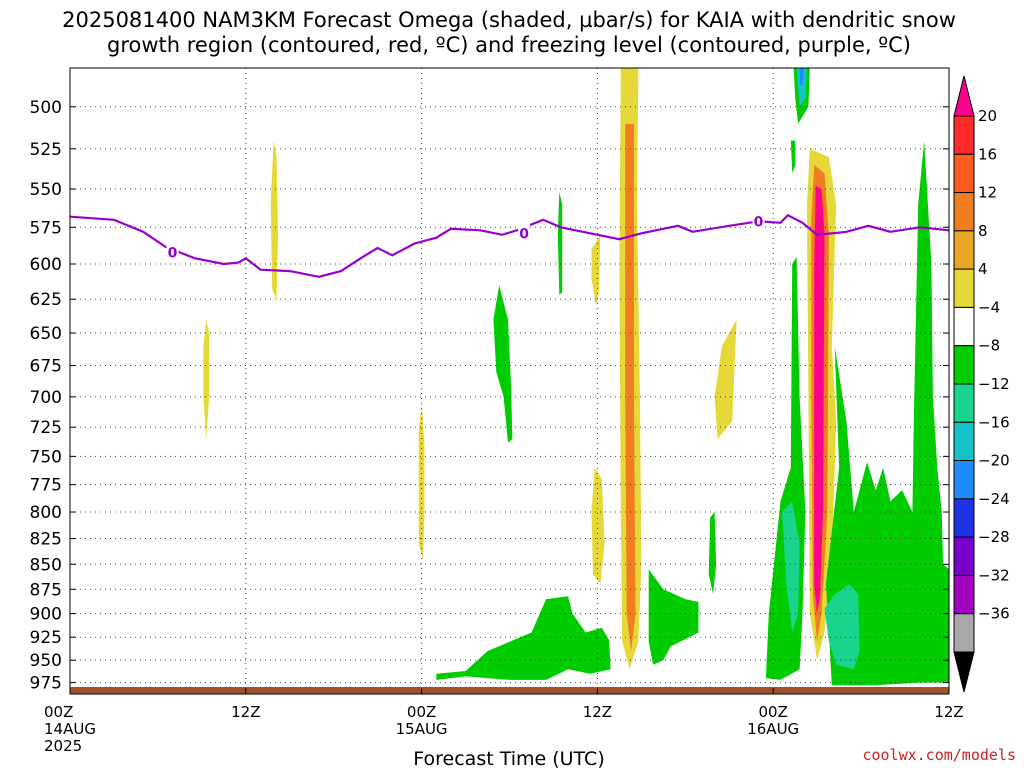 Image resolution: width=1024 pixels, height=768 pixels. Describe the element at coordinates (46, 108) in the screenshot. I see `y-tick-label: 500` at that location.